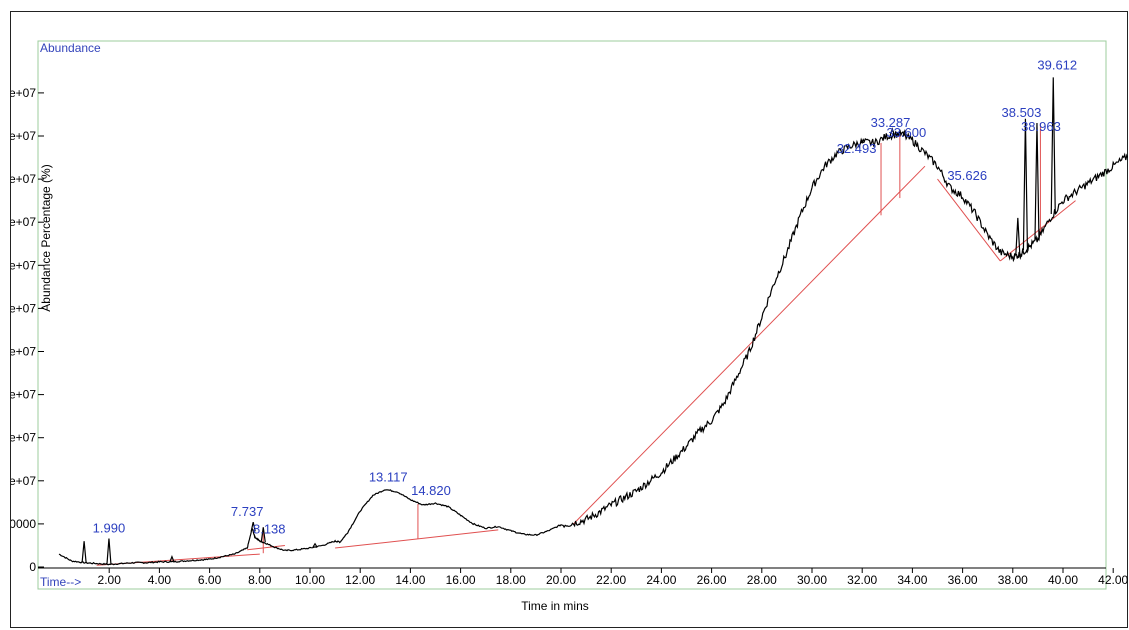  Describe the element at coordinates (891, 122) in the screenshot. I see `peak-label: 33.287` at that location.